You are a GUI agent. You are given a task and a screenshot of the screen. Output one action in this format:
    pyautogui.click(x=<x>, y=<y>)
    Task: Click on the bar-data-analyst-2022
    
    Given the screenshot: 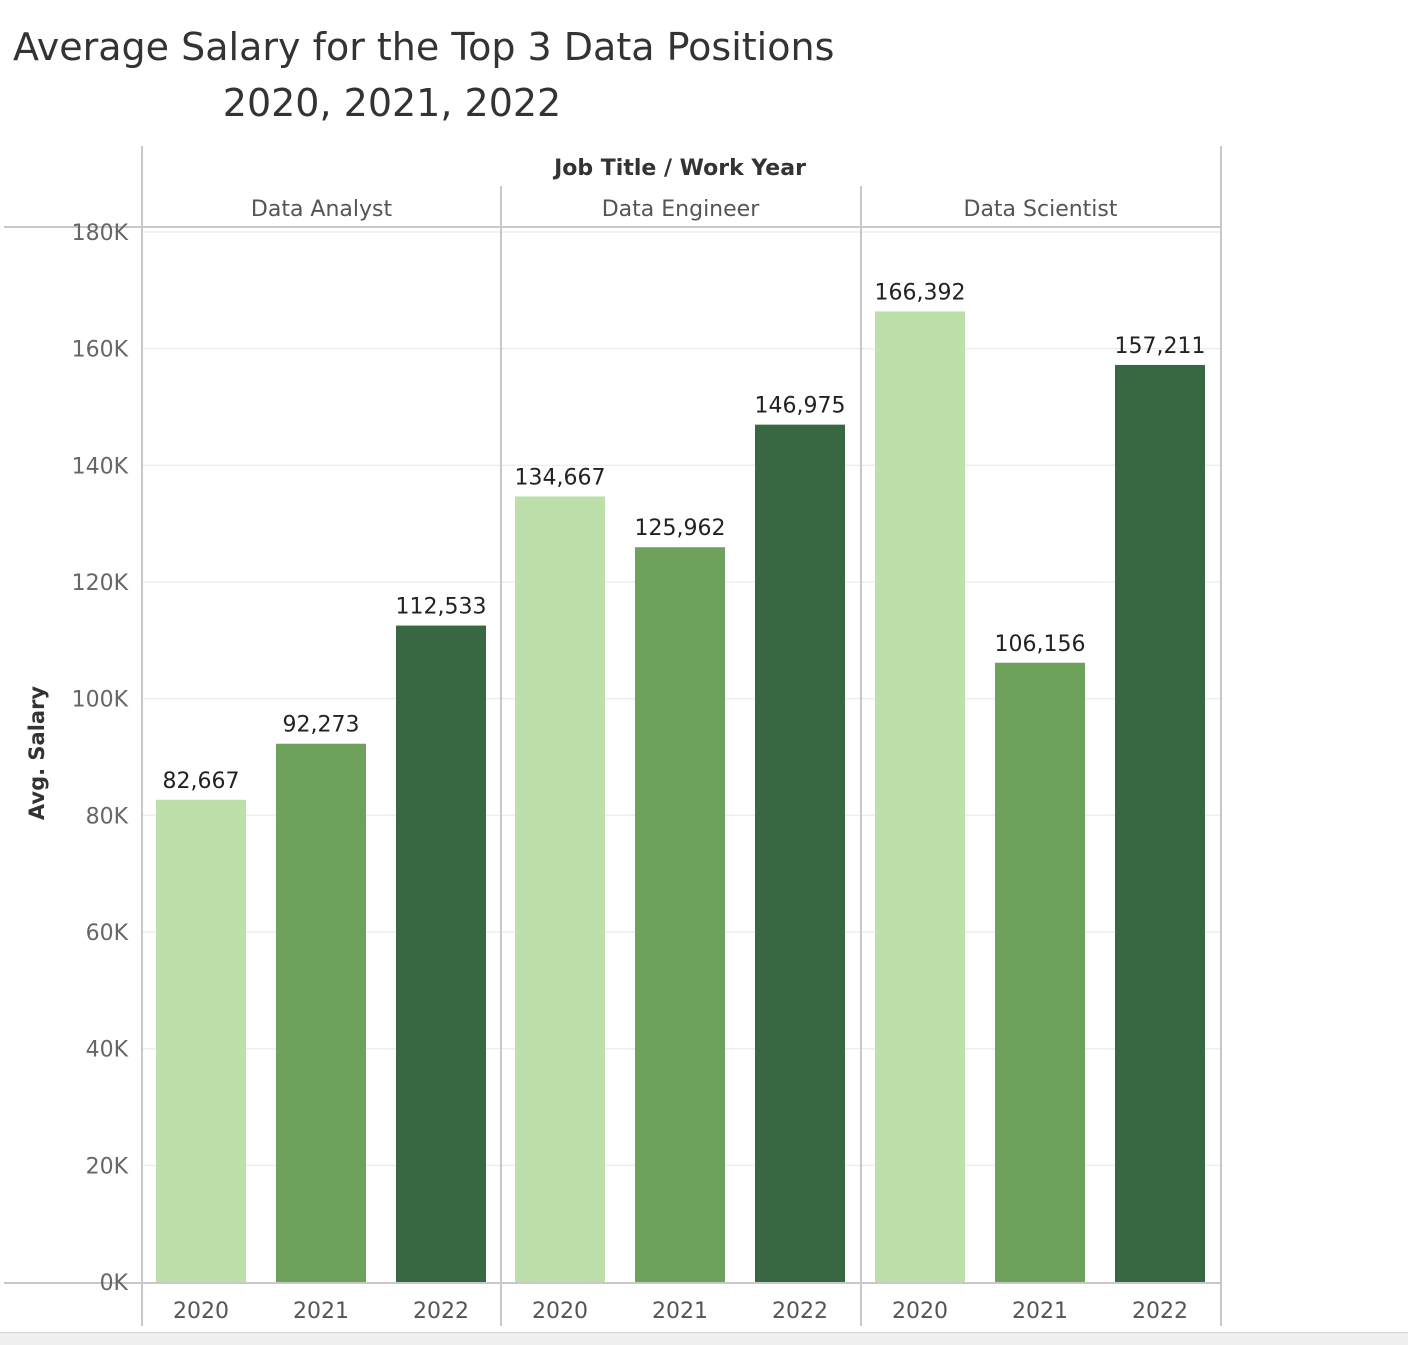 What is the action you would take?
    pyautogui.click(x=441, y=953)
    